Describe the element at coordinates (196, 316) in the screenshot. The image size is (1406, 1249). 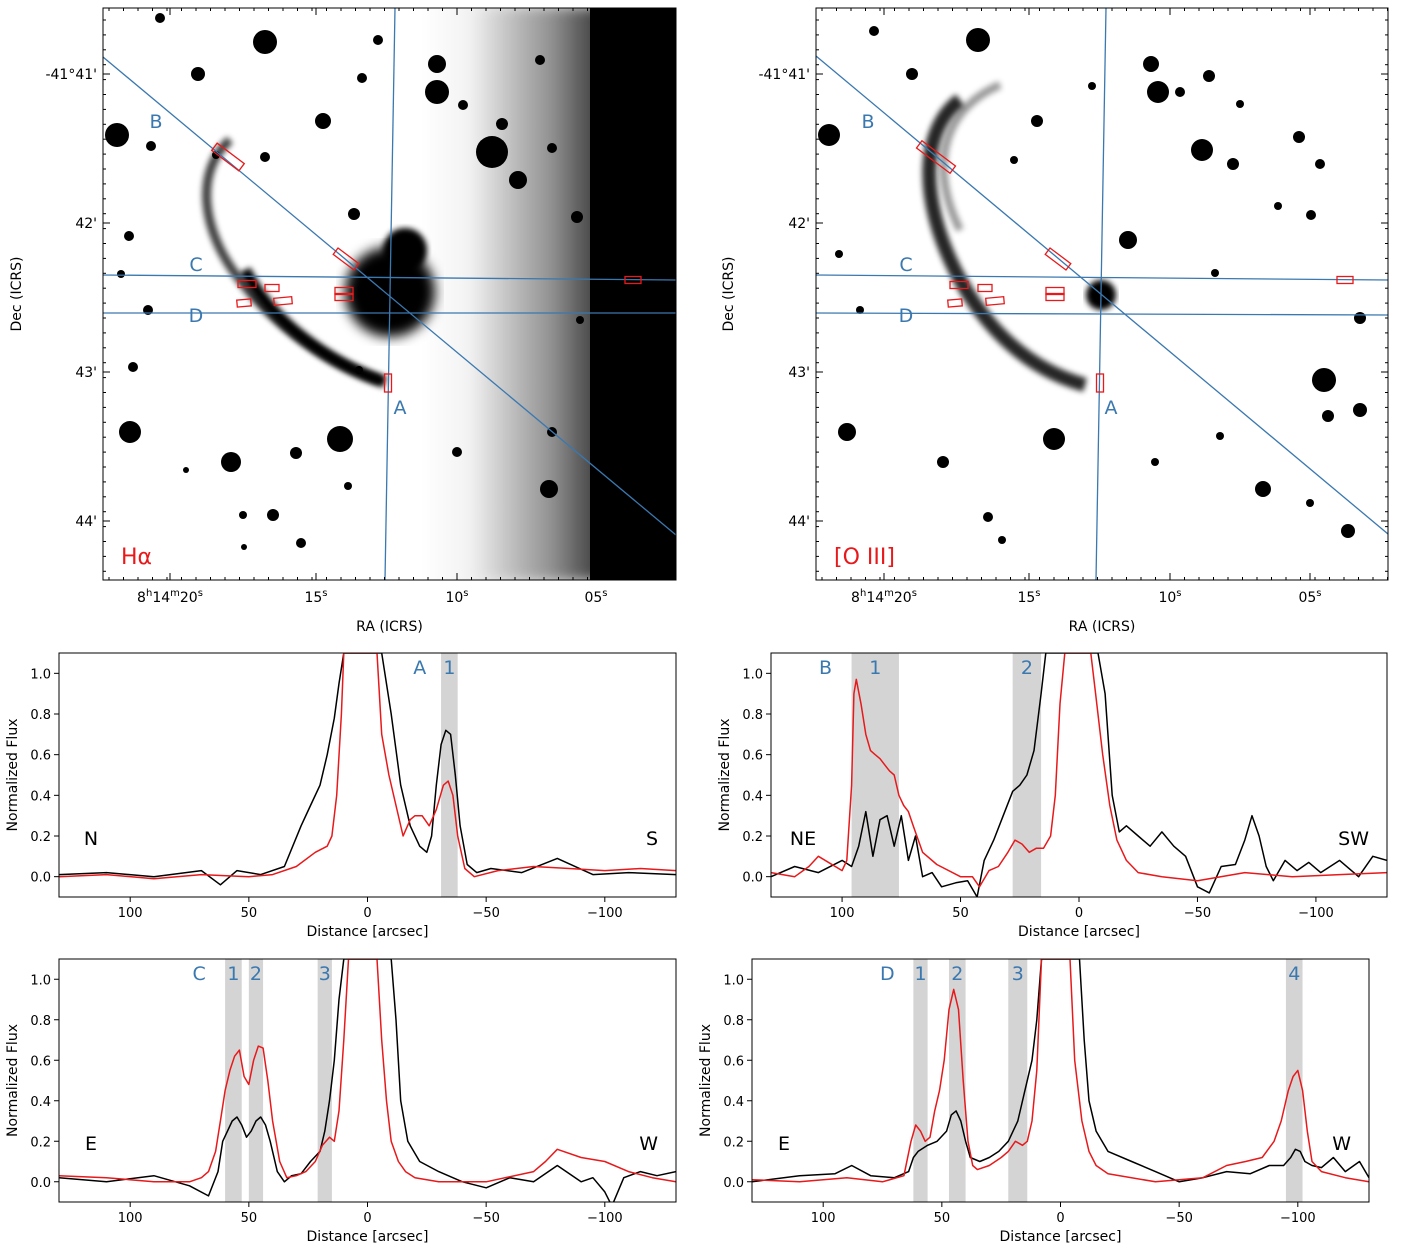
I see `slit-label-D: D` at that location.